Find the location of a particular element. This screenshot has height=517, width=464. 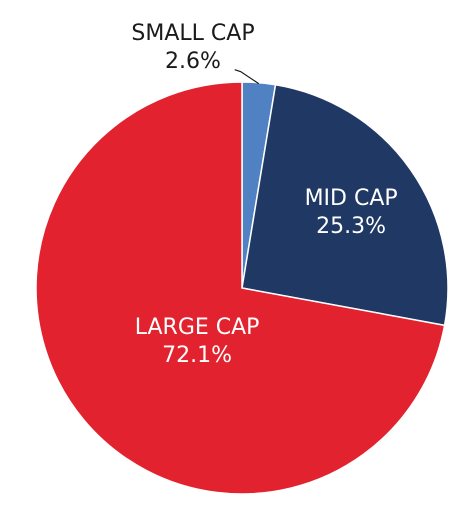

slice-label-small-cap: SMALL CAP is located at coordinates (192, 33).